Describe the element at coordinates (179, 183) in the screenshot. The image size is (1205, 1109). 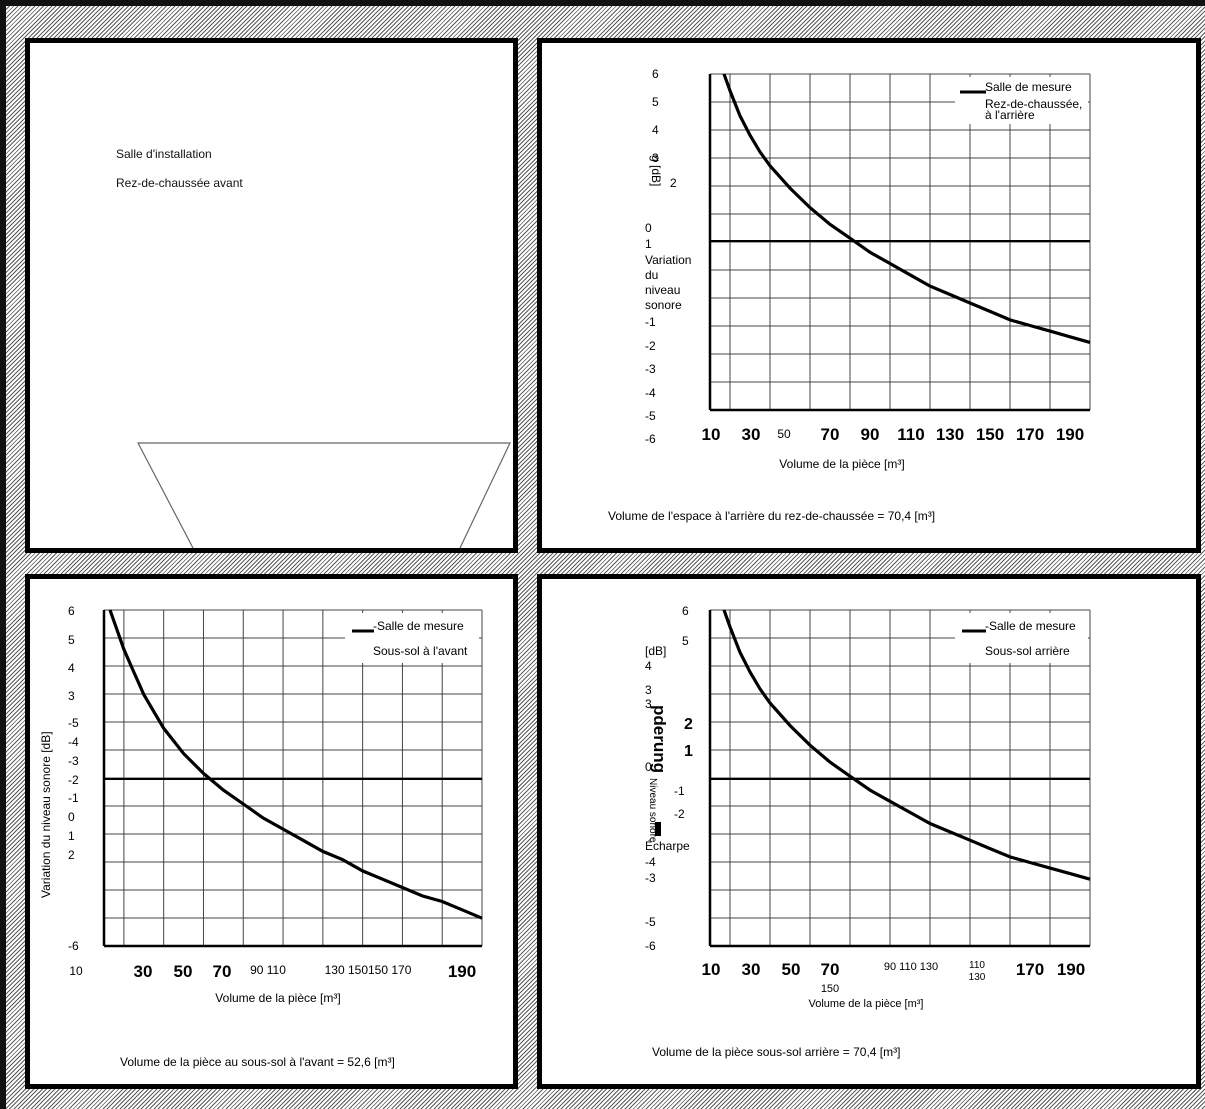
I see `room-sublabel: Rez-de-chaussée avant` at that location.